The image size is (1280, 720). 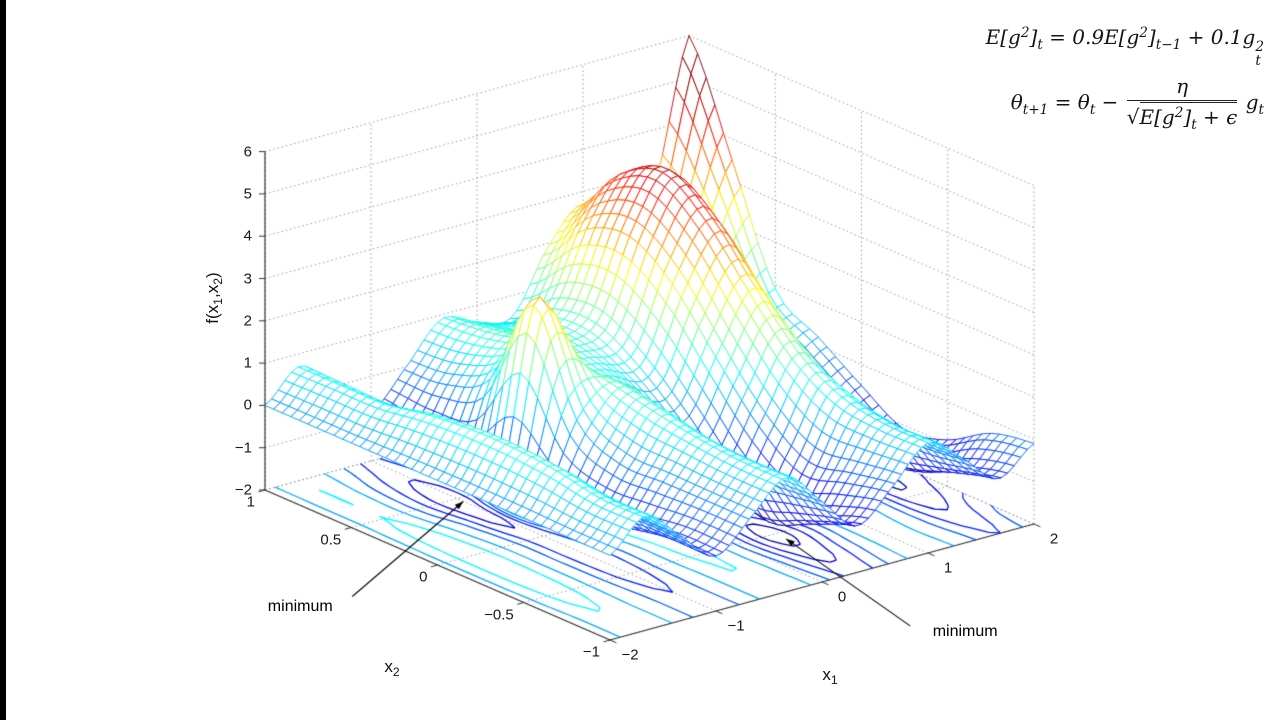 What do you see at coordinates (1249, 102) in the screenshot?
I see `math-token: g` at bounding box center [1249, 102].